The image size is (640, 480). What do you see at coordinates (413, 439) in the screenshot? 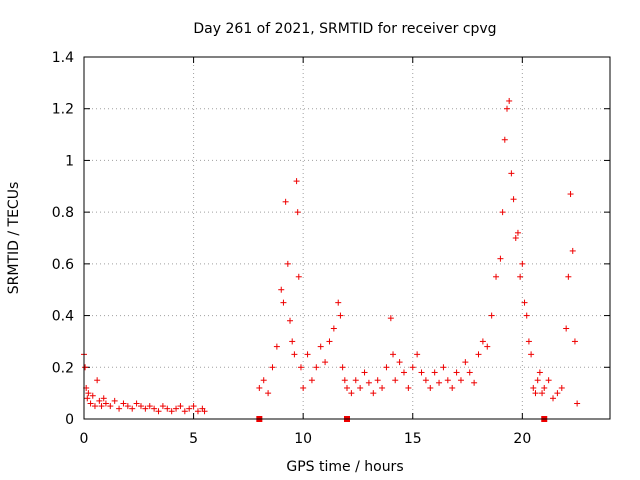
I see `x-tick-label: 15` at bounding box center [413, 439].